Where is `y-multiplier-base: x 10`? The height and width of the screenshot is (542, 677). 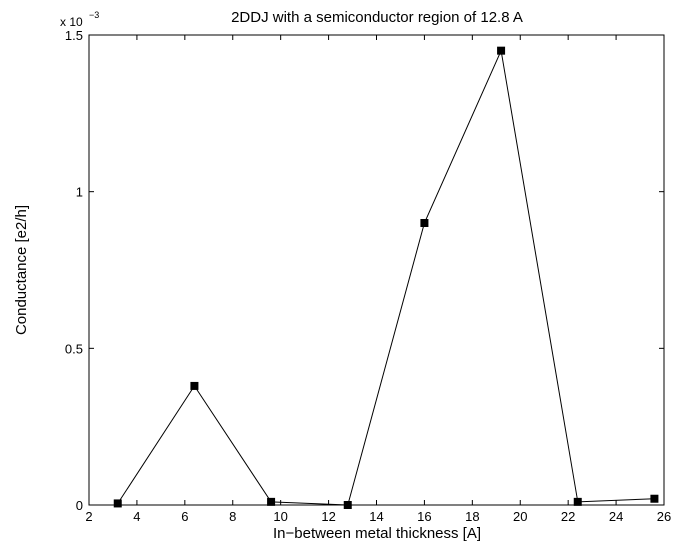
y-multiplier-base: x 10 is located at coordinates (71, 22).